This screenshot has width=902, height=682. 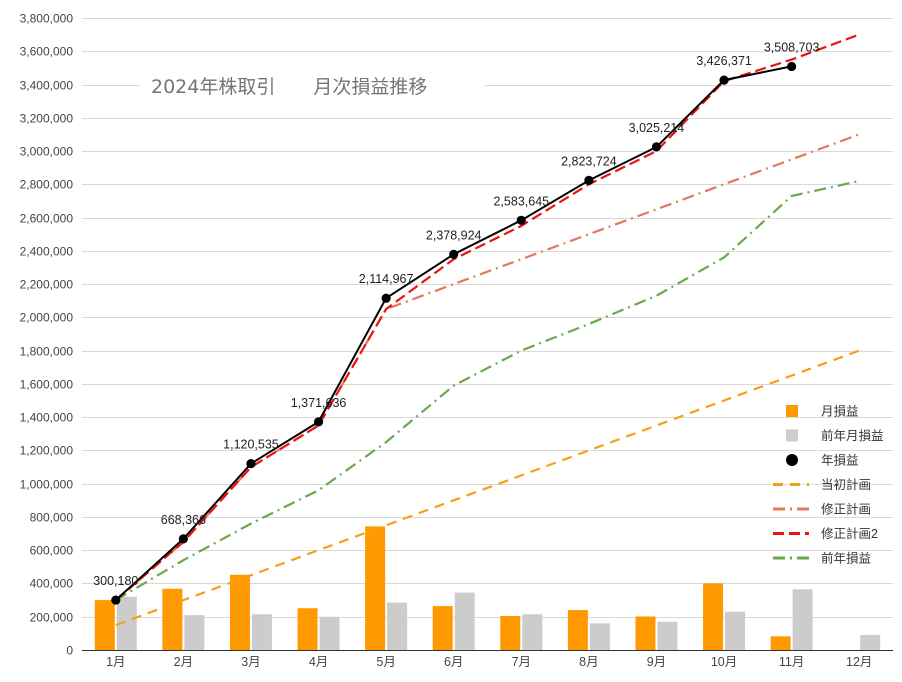 I want to click on legend-entry: 年損益, so click(x=822, y=460).